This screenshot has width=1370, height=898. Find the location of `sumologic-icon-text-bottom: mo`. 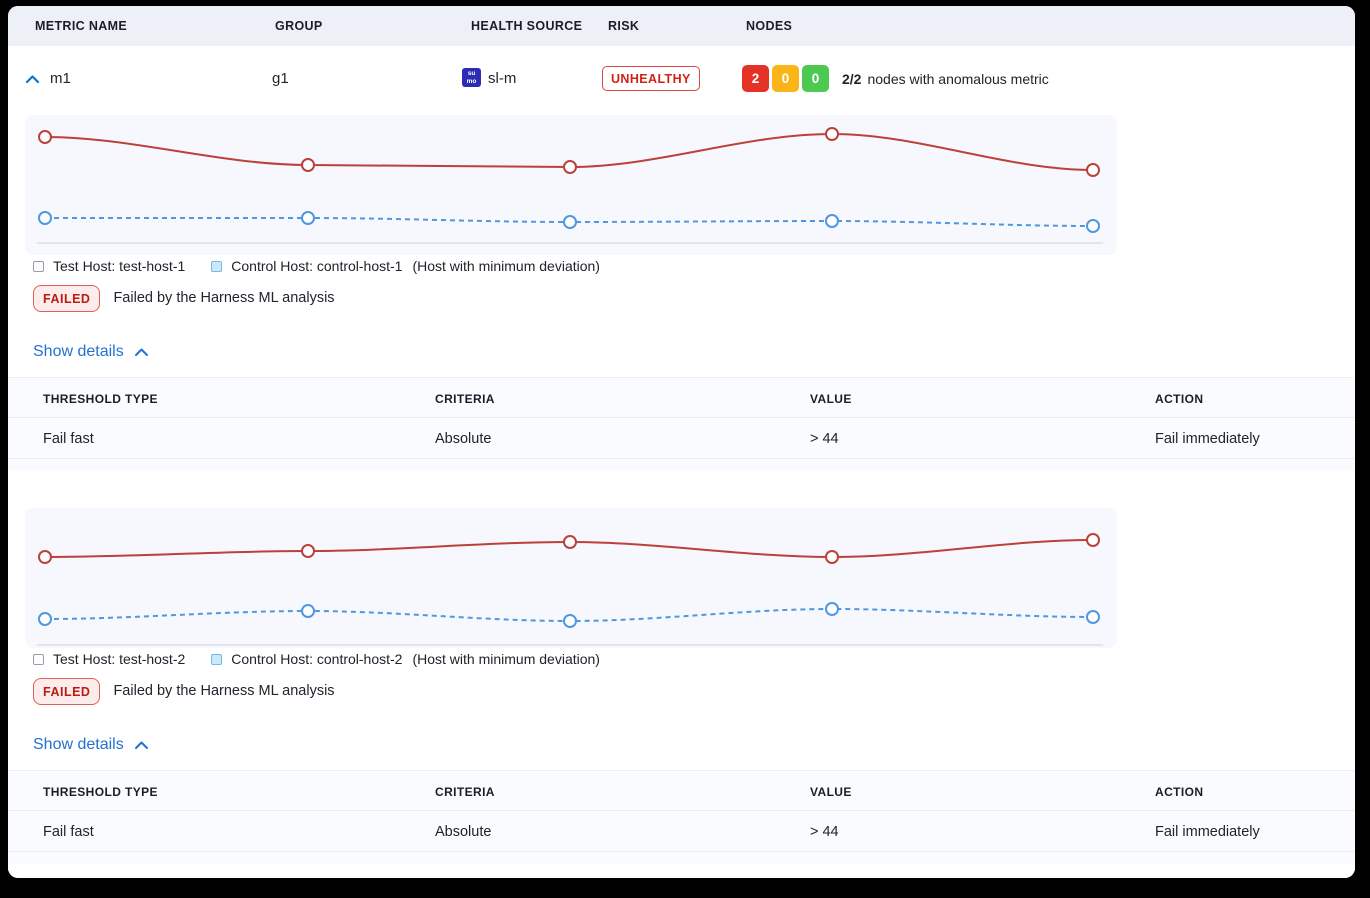

sumologic-icon-text-bottom: mo is located at coordinates (471, 81).